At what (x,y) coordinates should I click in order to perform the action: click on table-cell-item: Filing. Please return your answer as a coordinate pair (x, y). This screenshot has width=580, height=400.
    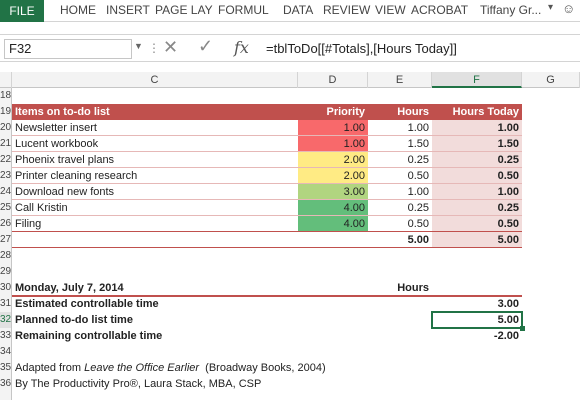
    Looking at the image, I should click on (28, 224).